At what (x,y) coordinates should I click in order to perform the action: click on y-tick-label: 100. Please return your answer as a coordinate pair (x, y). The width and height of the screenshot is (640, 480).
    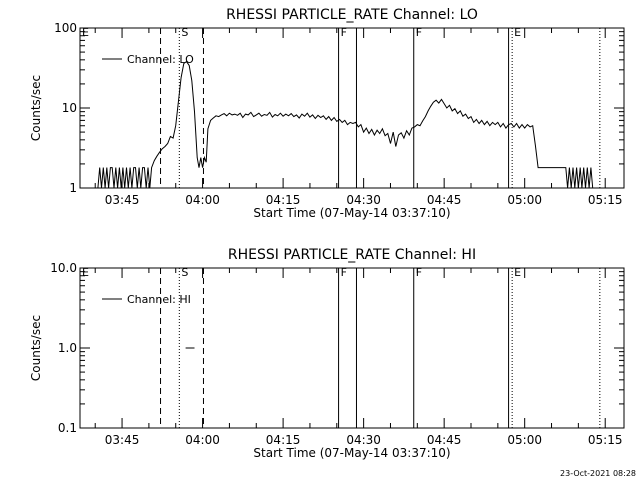
    Looking at the image, I should click on (65, 28).